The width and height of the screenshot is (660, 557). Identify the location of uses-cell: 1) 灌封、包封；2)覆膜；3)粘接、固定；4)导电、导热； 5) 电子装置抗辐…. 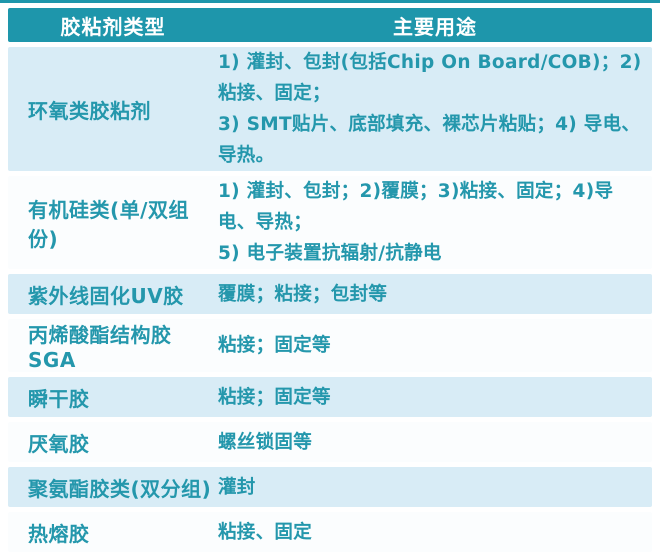
(416, 222).